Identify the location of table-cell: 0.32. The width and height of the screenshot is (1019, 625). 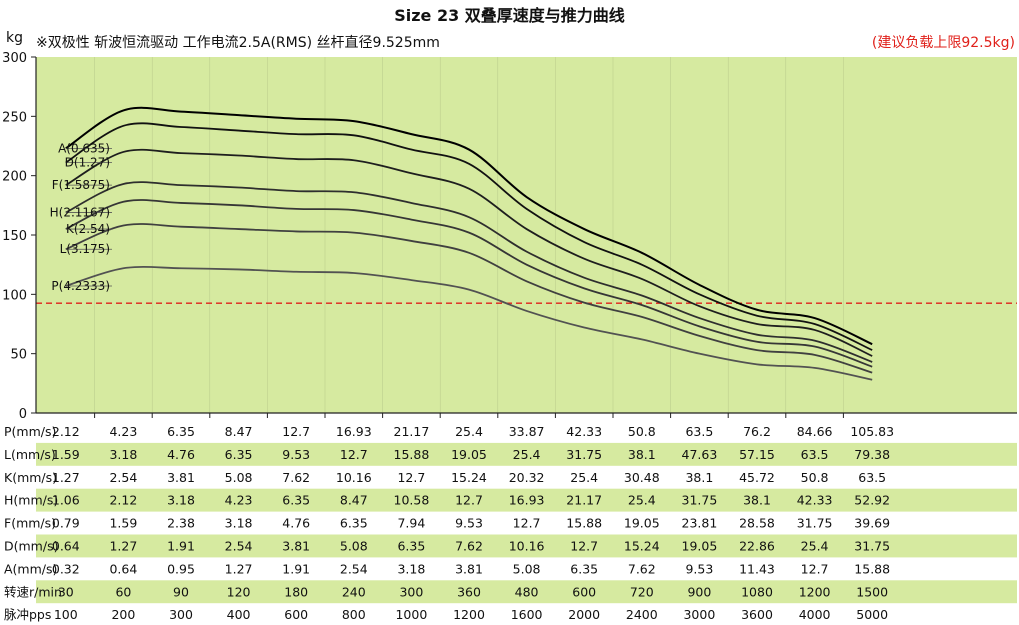
(66, 568).